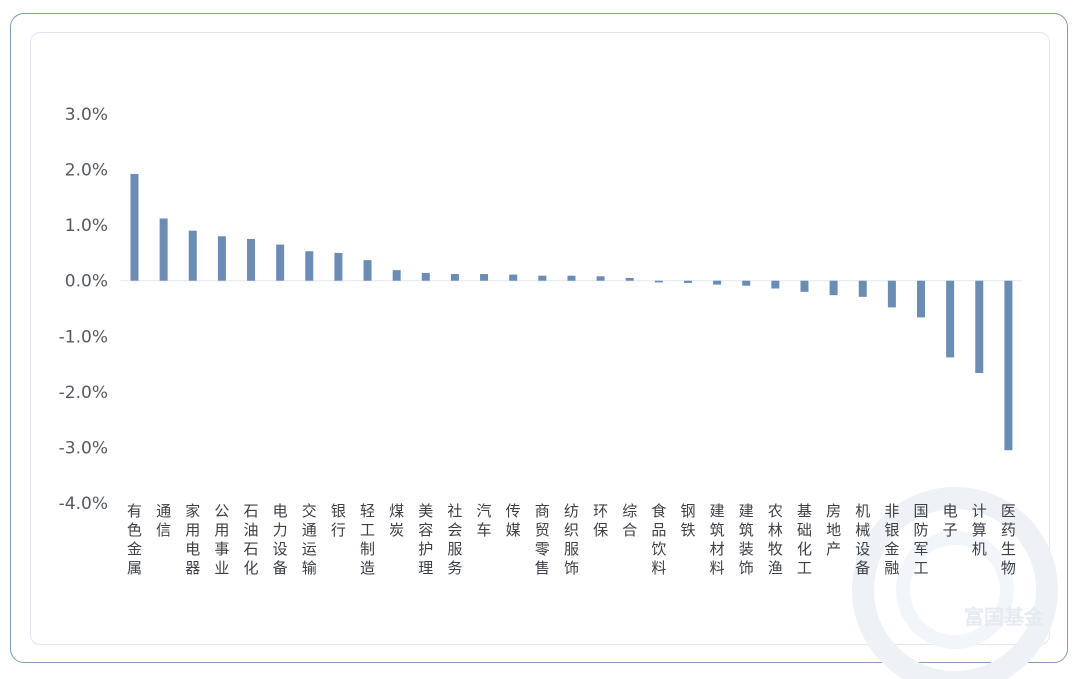 The image size is (1080, 679). What do you see at coordinates (600, 520) in the screenshot?
I see `x-category-label: 环保` at bounding box center [600, 520].